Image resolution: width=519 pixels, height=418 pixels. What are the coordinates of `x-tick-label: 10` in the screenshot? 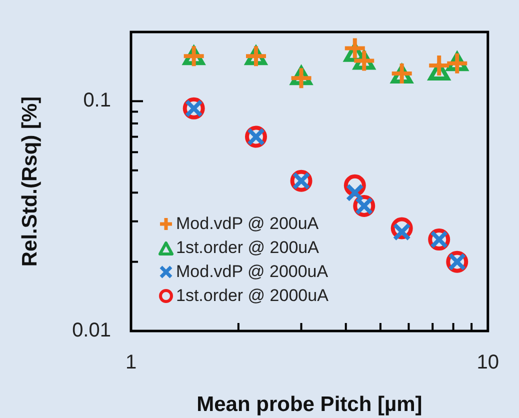 It's located at (487, 363).